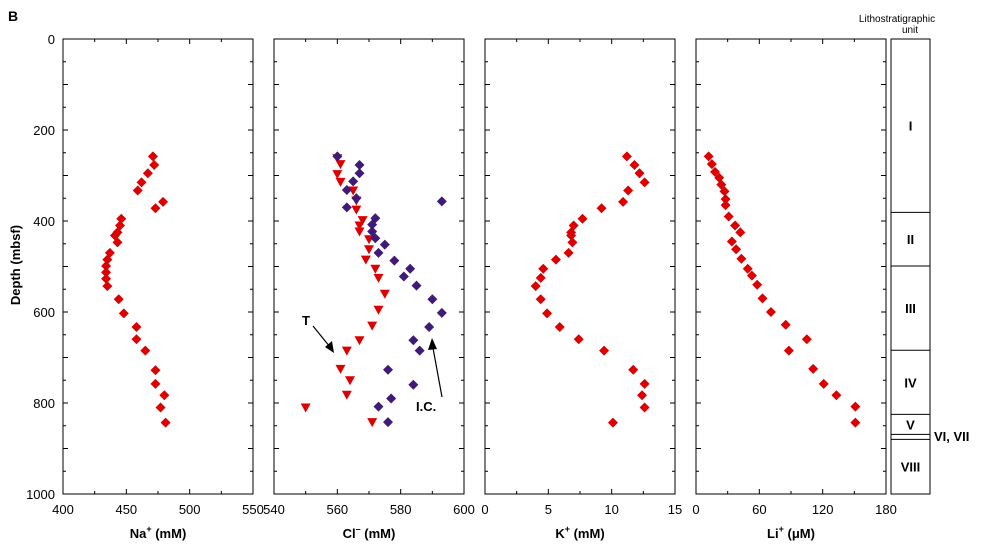 This screenshot has width=981, height=553. I want to click on x-tick-label: 580, so click(401, 509).